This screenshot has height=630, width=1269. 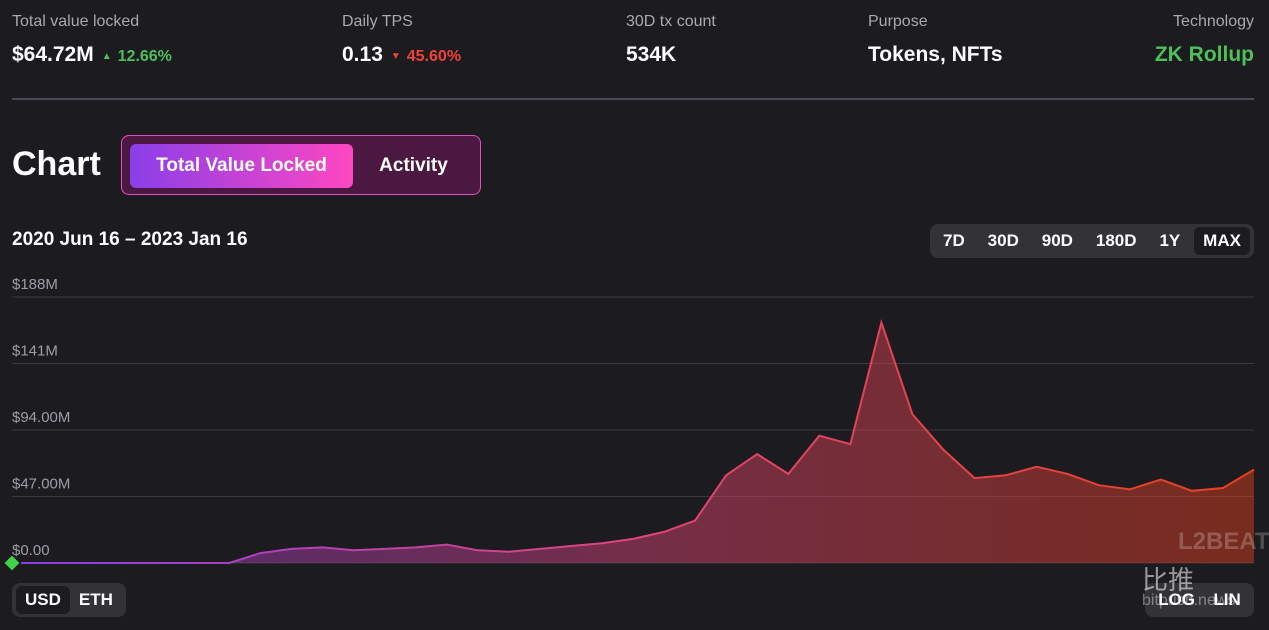 I want to click on stat-number: Tokens, NFTs, so click(x=935, y=54).